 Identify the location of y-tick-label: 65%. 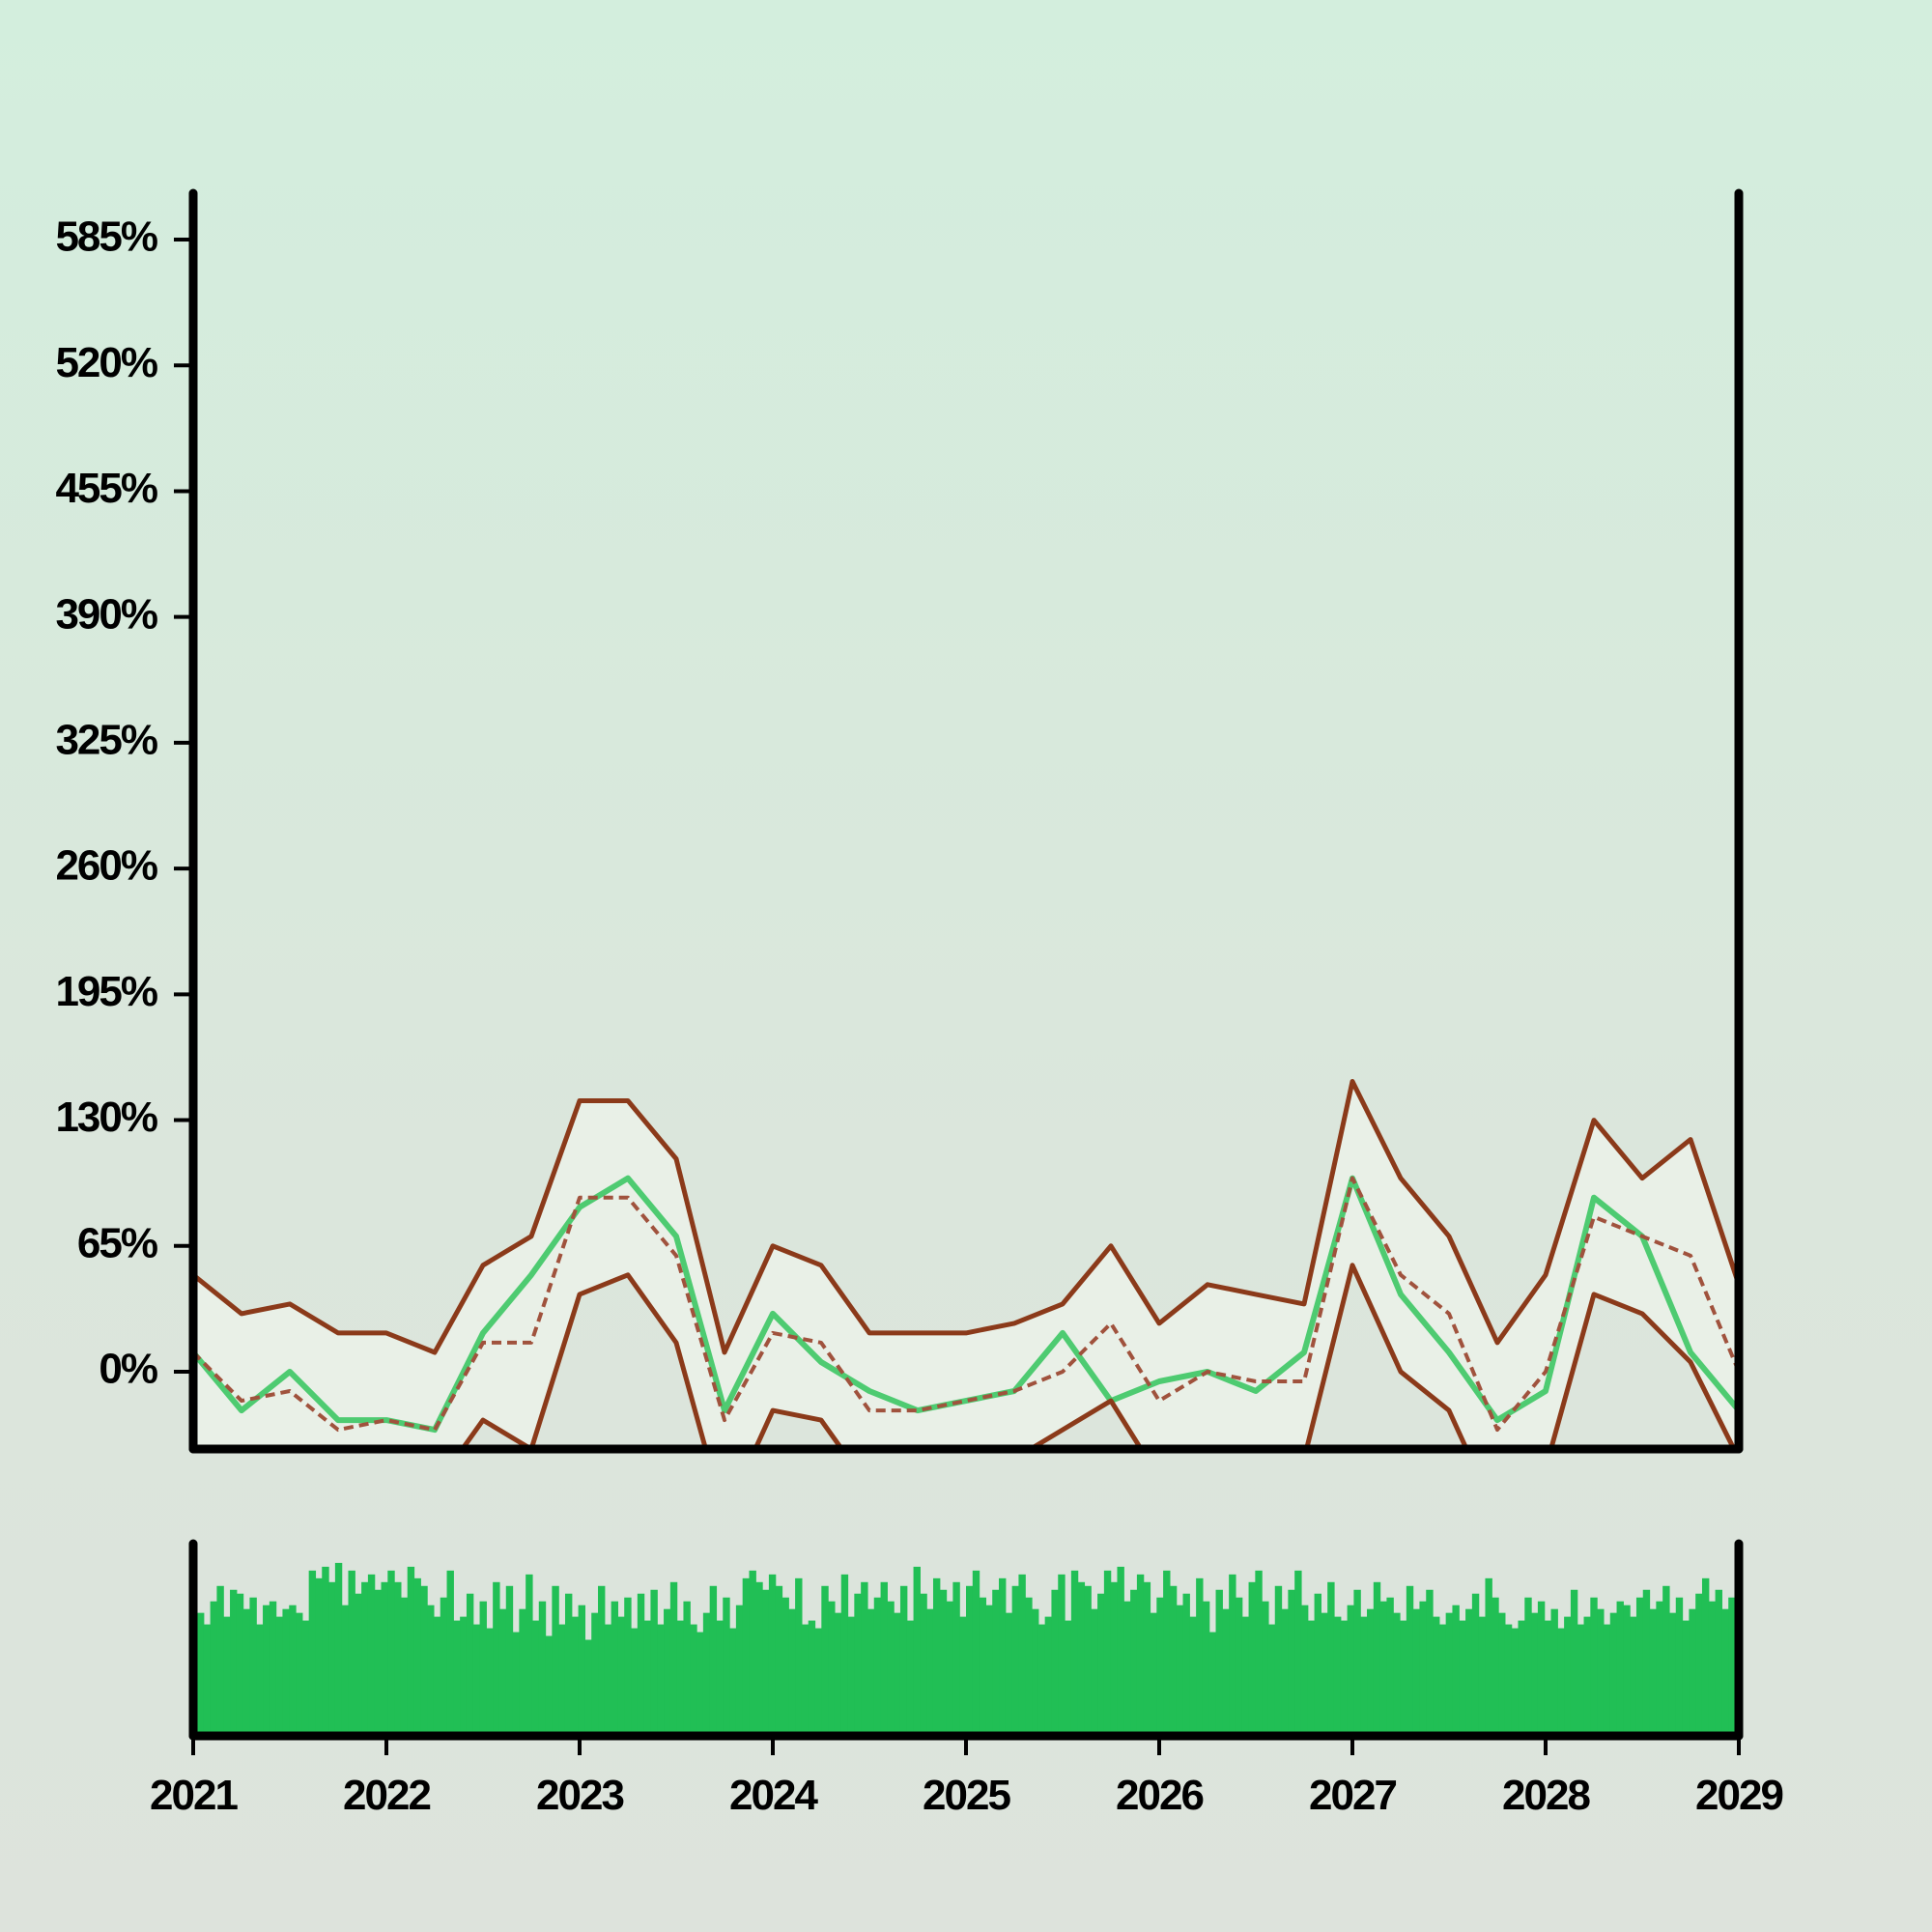
(117, 1242).